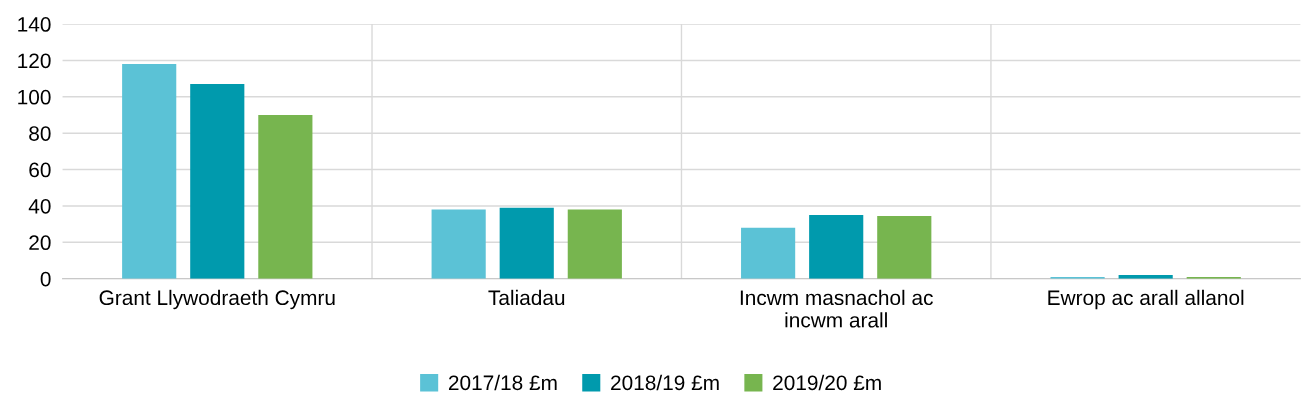 This screenshot has height=401, width=1303. Describe the element at coordinates (827, 382) in the screenshot. I see `legend-label: 2019/20 £m` at that location.